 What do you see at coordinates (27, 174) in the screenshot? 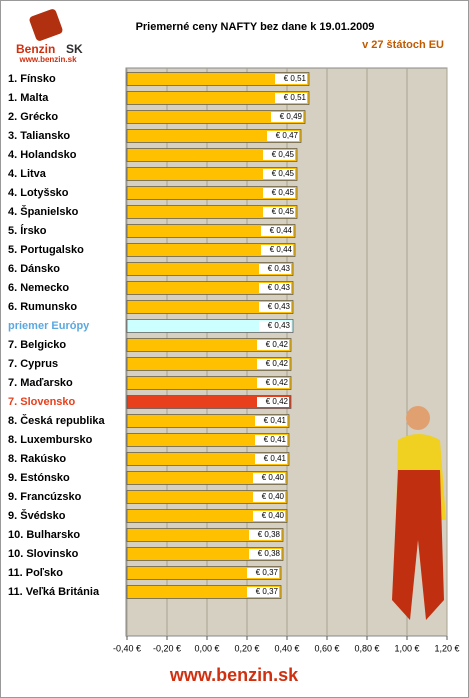
I see `category-label: 4. Litva` at bounding box center [27, 174].